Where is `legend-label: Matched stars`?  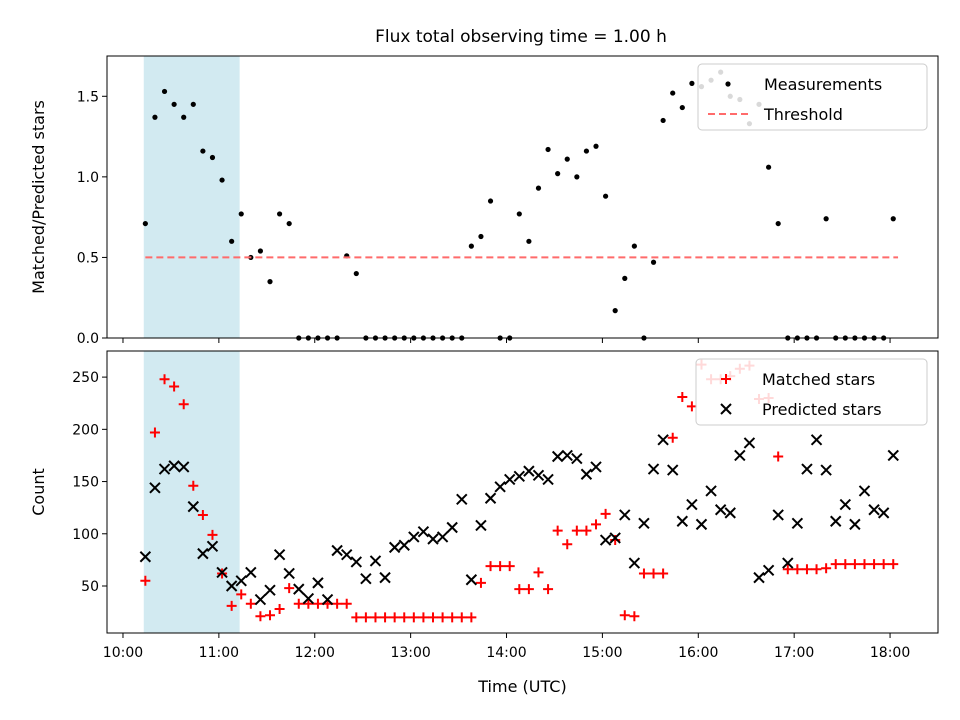 legend-label: Matched stars is located at coordinates (818, 379).